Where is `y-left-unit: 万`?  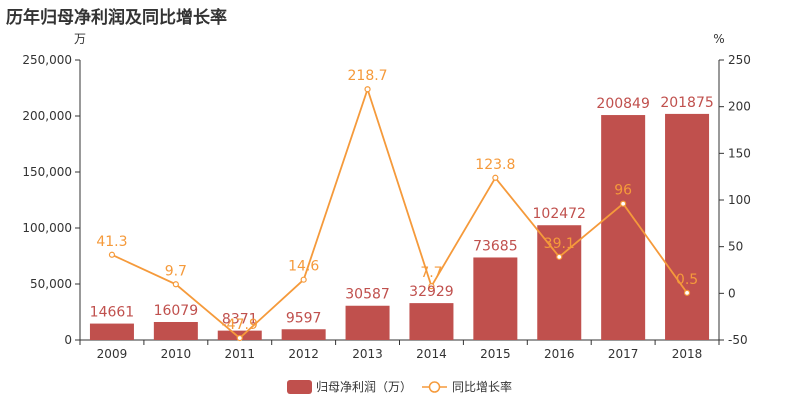 y-left-unit: 万 is located at coordinates (80, 39).